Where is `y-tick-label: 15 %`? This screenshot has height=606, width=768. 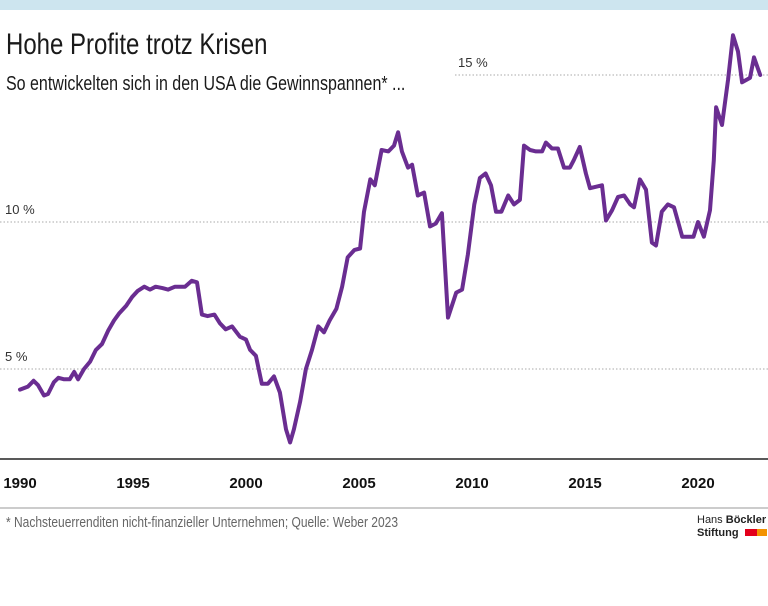
y-tick-label: 15 % is located at coordinates (473, 62).